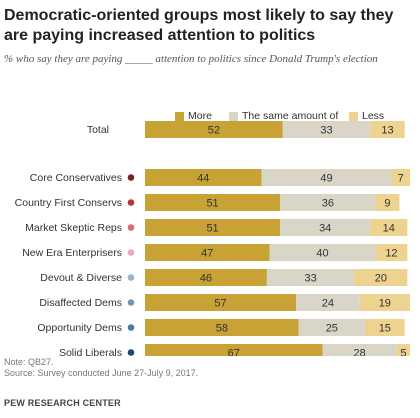 The width and height of the screenshot is (420, 418). Describe the element at coordinates (80, 303) in the screenshot. I see `category-label-disaffected-dems: Disaffected Dems` at that location.